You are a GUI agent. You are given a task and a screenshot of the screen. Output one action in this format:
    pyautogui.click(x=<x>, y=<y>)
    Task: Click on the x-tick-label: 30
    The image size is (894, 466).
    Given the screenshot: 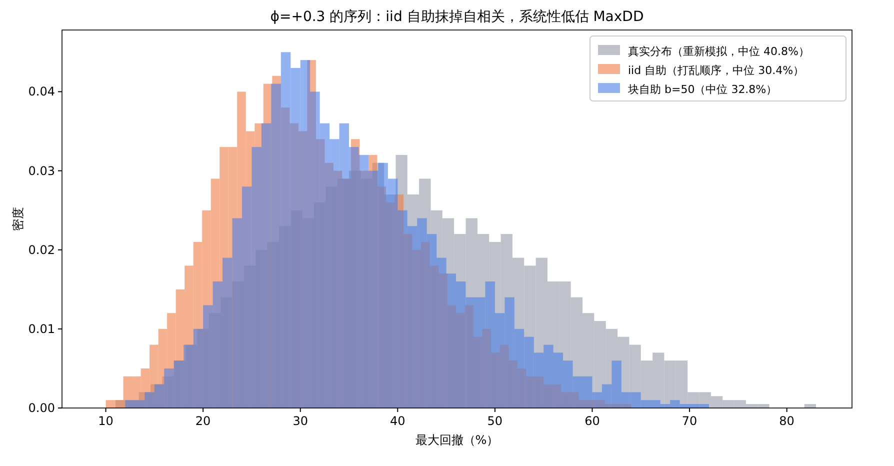 What is the action you would take?
    pyautogui.click(x=300, y=421)
    